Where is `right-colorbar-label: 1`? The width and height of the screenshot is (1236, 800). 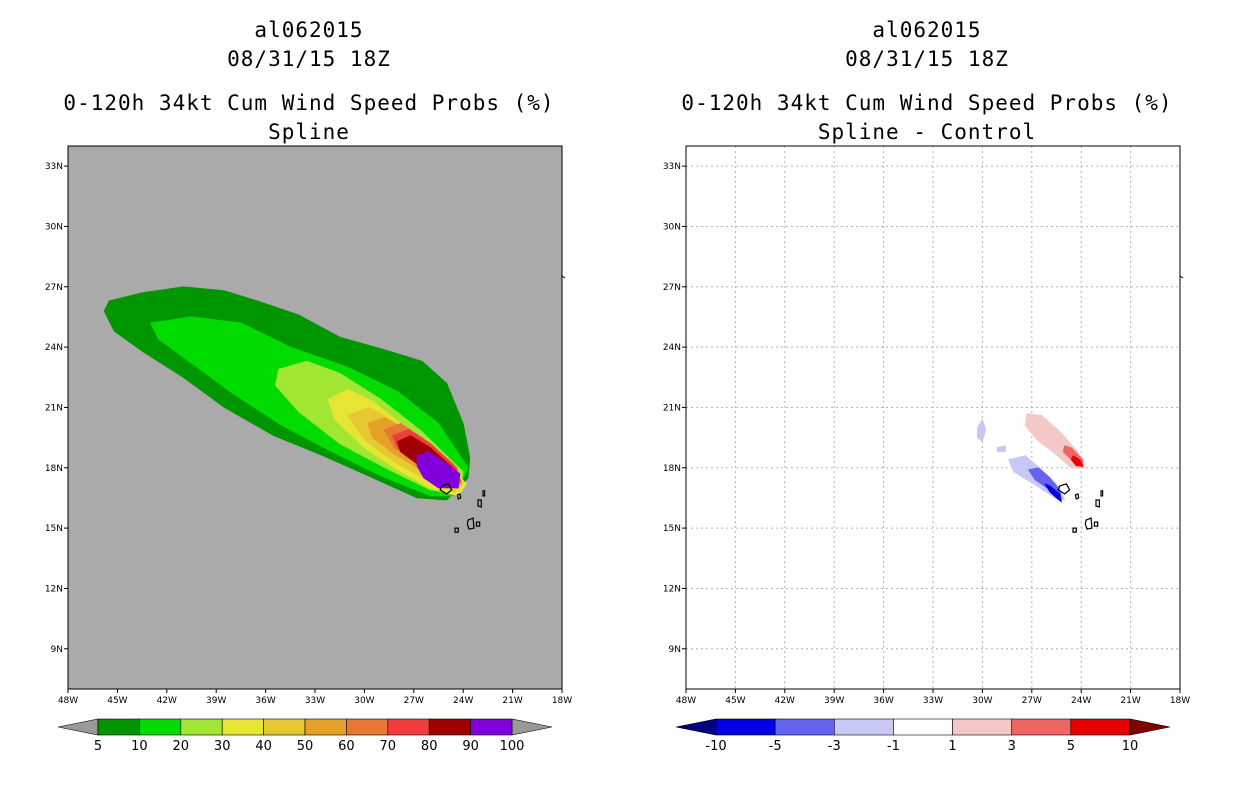 right-colorbar-label: 1 is located at coordinates (952, 746).